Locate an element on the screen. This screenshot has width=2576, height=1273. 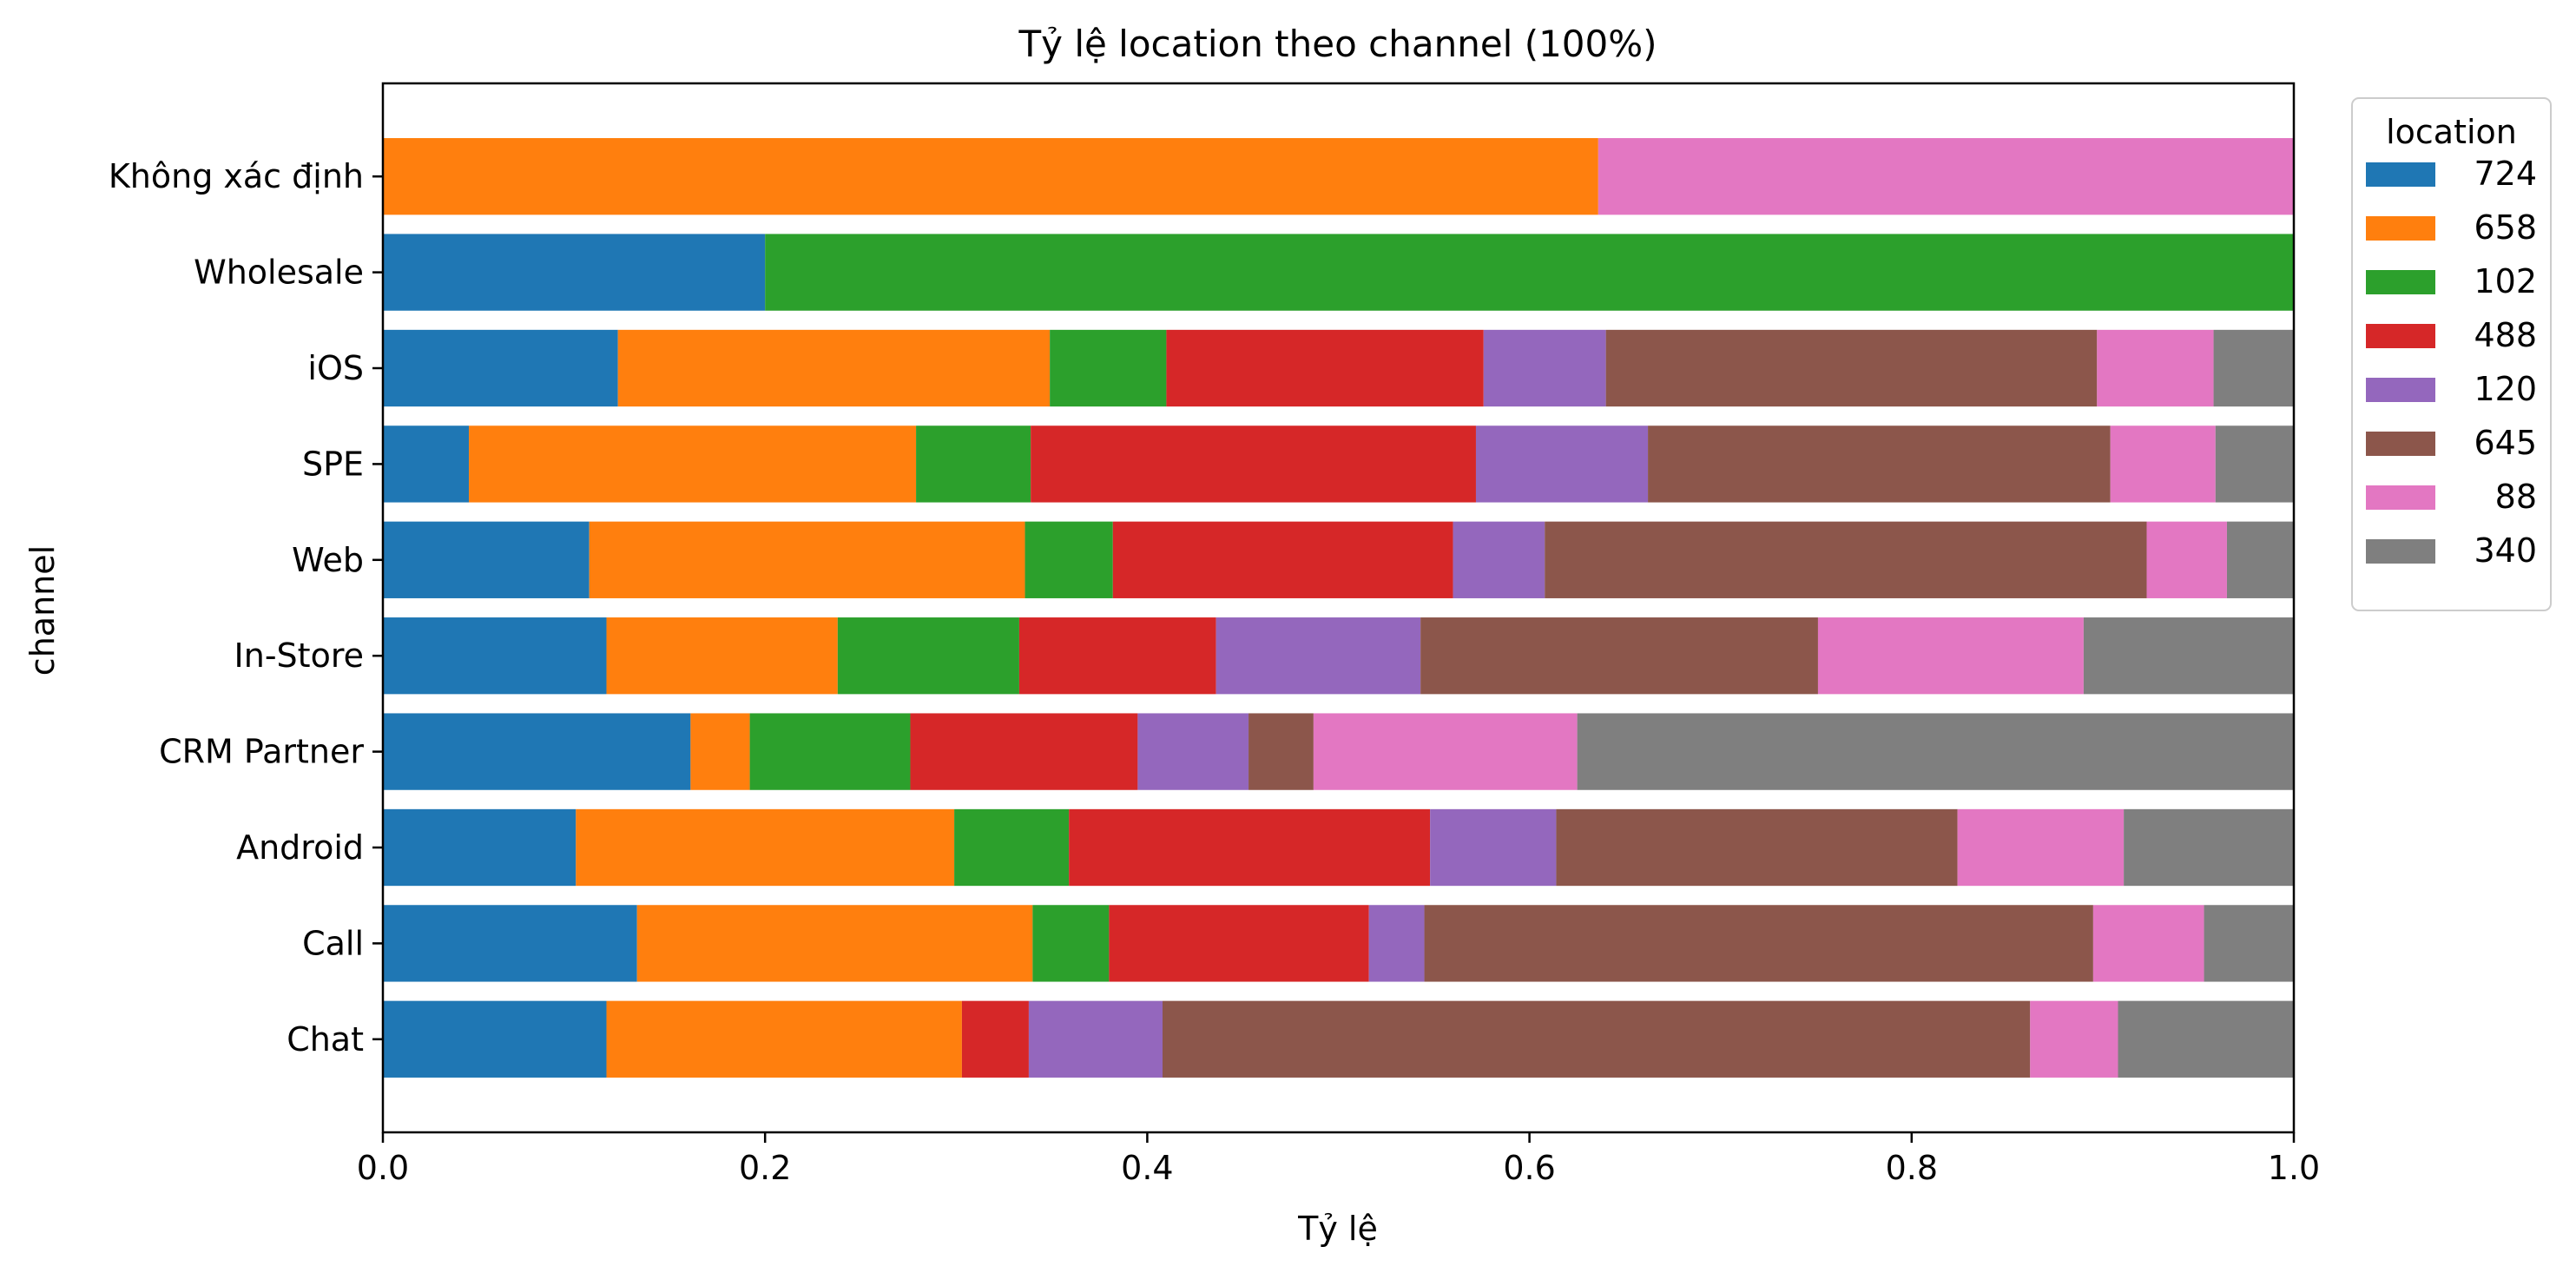
y-tick-label: SPE is located at coordinates (333, 464).